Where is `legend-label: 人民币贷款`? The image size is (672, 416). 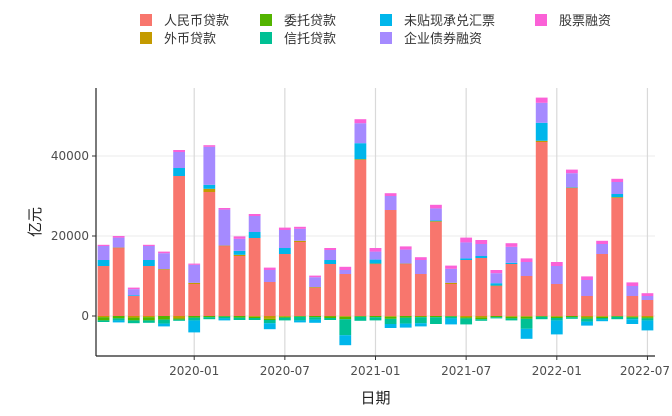
legend-label: 人民币贷款 is located at coordinates (197, 21).